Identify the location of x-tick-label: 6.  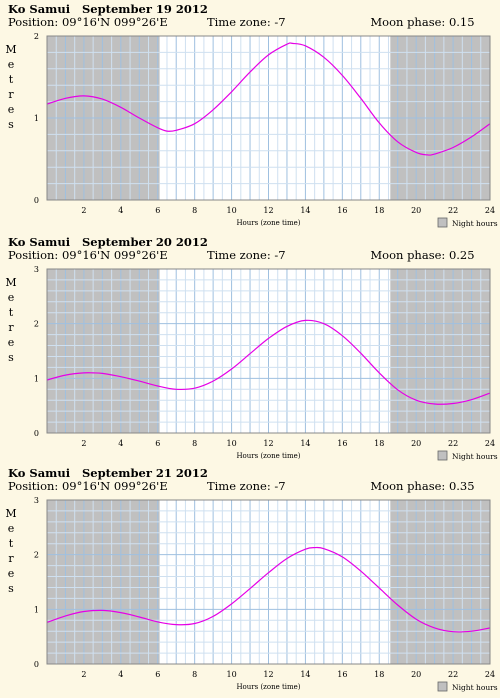
(157, 443).